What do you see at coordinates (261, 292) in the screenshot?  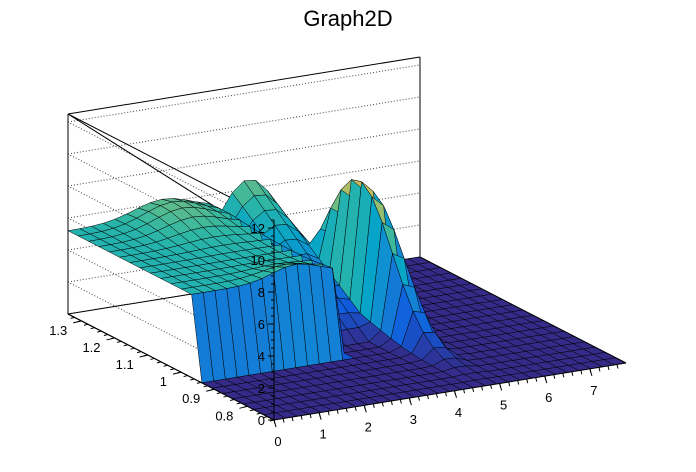 I see `z-tick-label: 8` at bounding box center [261, 292].